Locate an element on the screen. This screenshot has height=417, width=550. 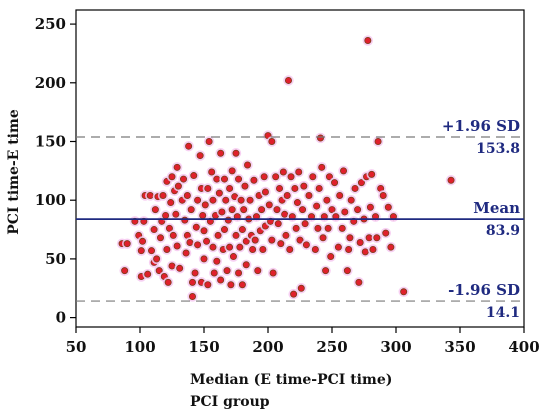
x-tick-label: 350 is located at coordinates (459, 347).